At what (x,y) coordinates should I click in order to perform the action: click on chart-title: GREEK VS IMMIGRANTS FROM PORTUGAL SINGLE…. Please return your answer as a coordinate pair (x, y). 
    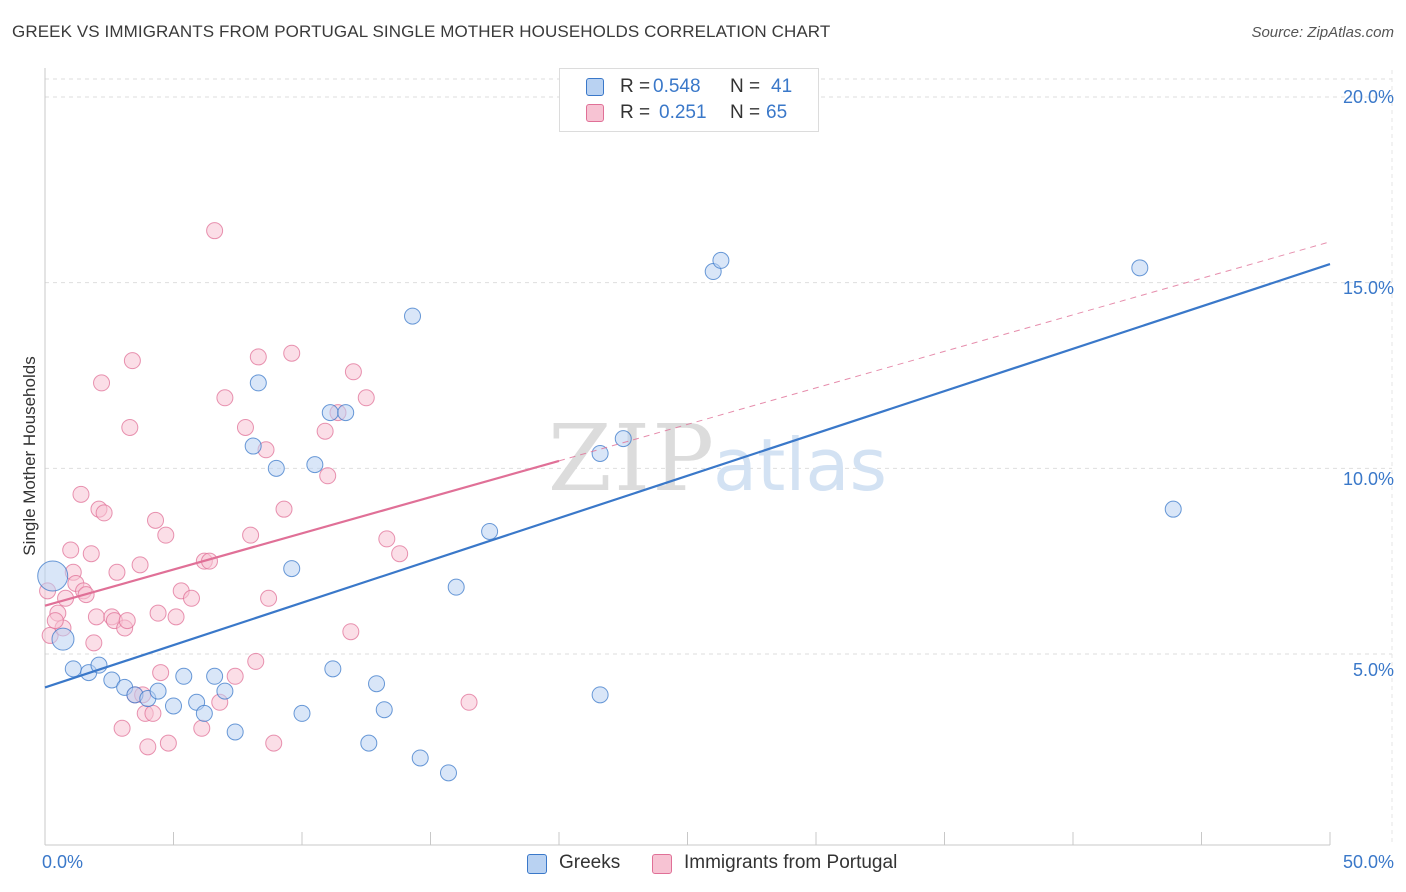
    Looking at the image, I should click on (421, 31).